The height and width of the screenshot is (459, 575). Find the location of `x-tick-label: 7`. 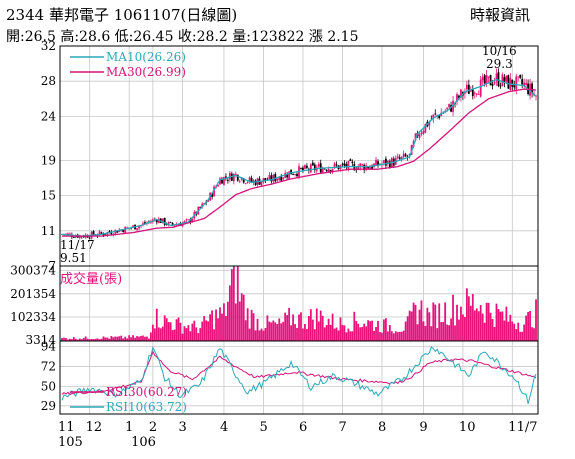

x-tick-label: 7 is located at coordinates (342, 427).